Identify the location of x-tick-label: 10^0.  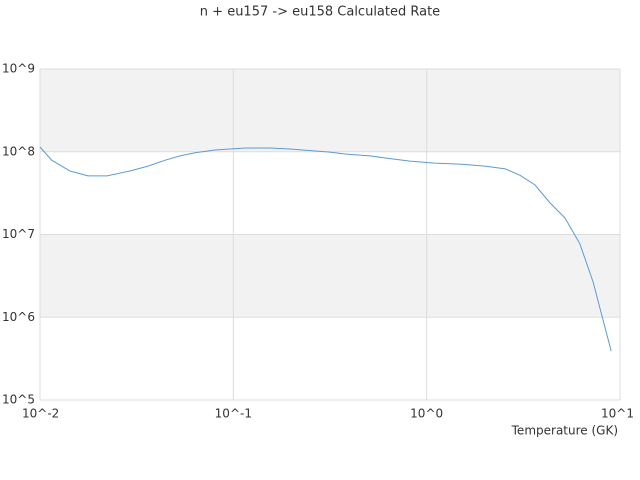
(426, 414).